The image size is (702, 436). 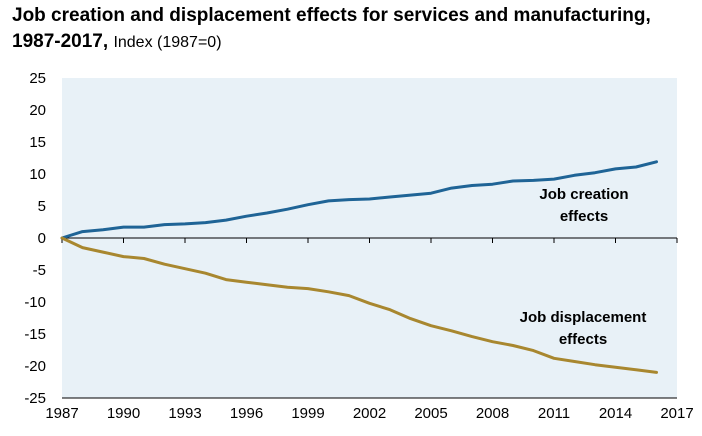 I want to click on series-annotation-1: effects, so click(x=584, y=216).